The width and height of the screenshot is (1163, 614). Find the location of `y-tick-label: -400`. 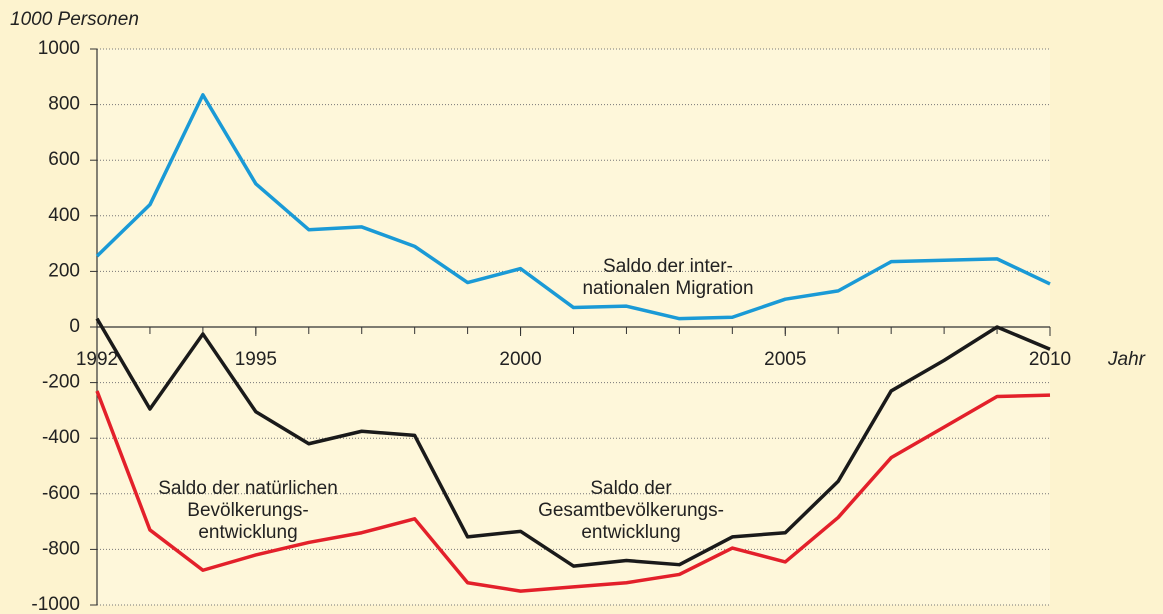

y-tick-label: -400 is located at coordinates (61, 437).